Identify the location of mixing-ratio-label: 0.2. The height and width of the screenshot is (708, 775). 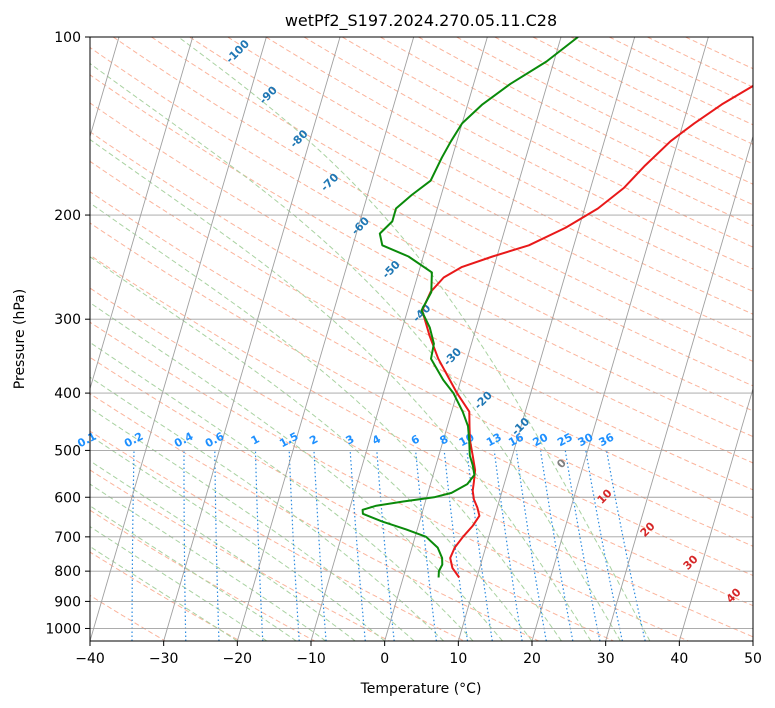
(133, 440).